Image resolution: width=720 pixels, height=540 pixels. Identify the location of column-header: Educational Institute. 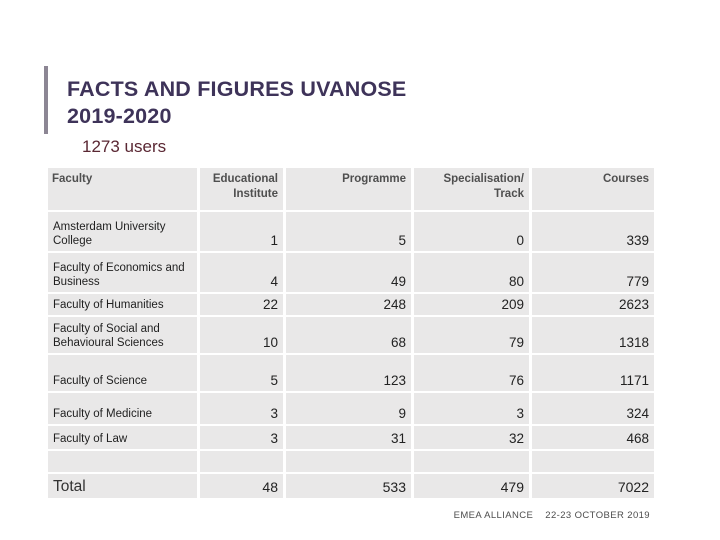
(241, 189).